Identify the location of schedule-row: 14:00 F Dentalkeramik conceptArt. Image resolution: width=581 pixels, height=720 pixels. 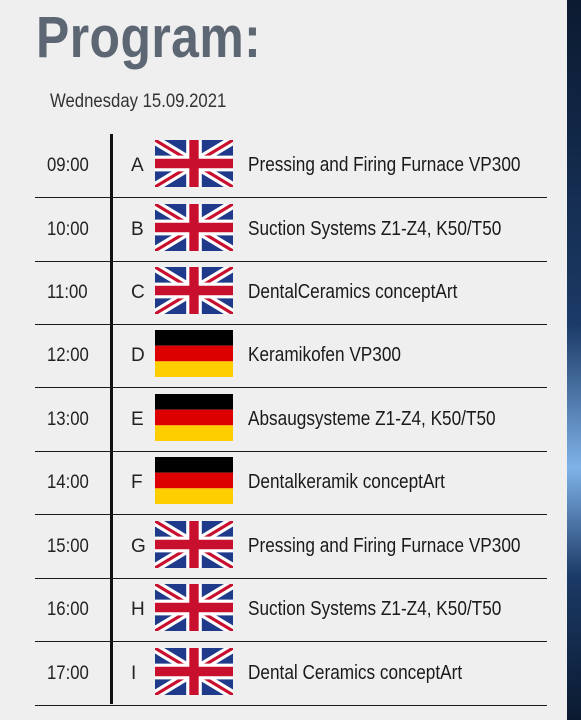
(291, 483).